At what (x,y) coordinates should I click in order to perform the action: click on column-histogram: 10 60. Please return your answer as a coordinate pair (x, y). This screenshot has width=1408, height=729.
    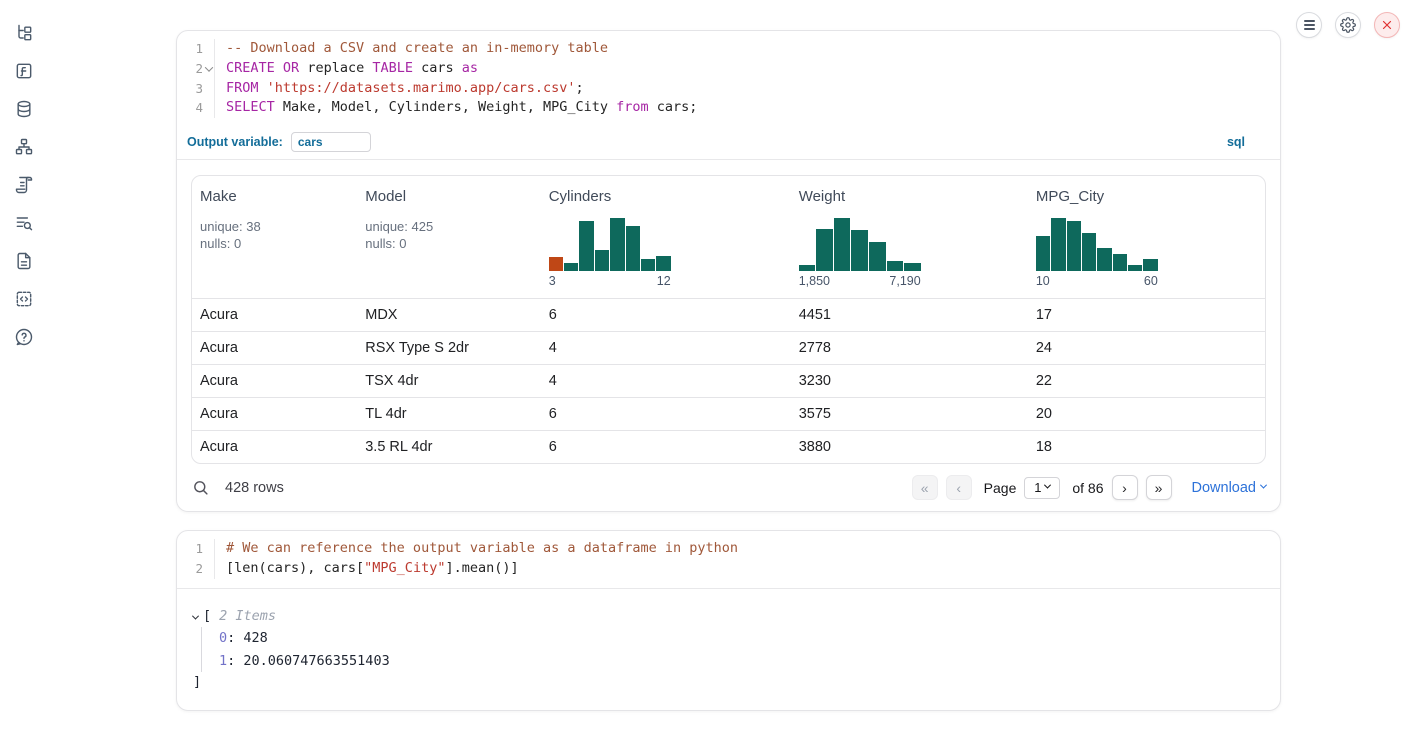
    Looking at the image, I should click on (1096, 252).